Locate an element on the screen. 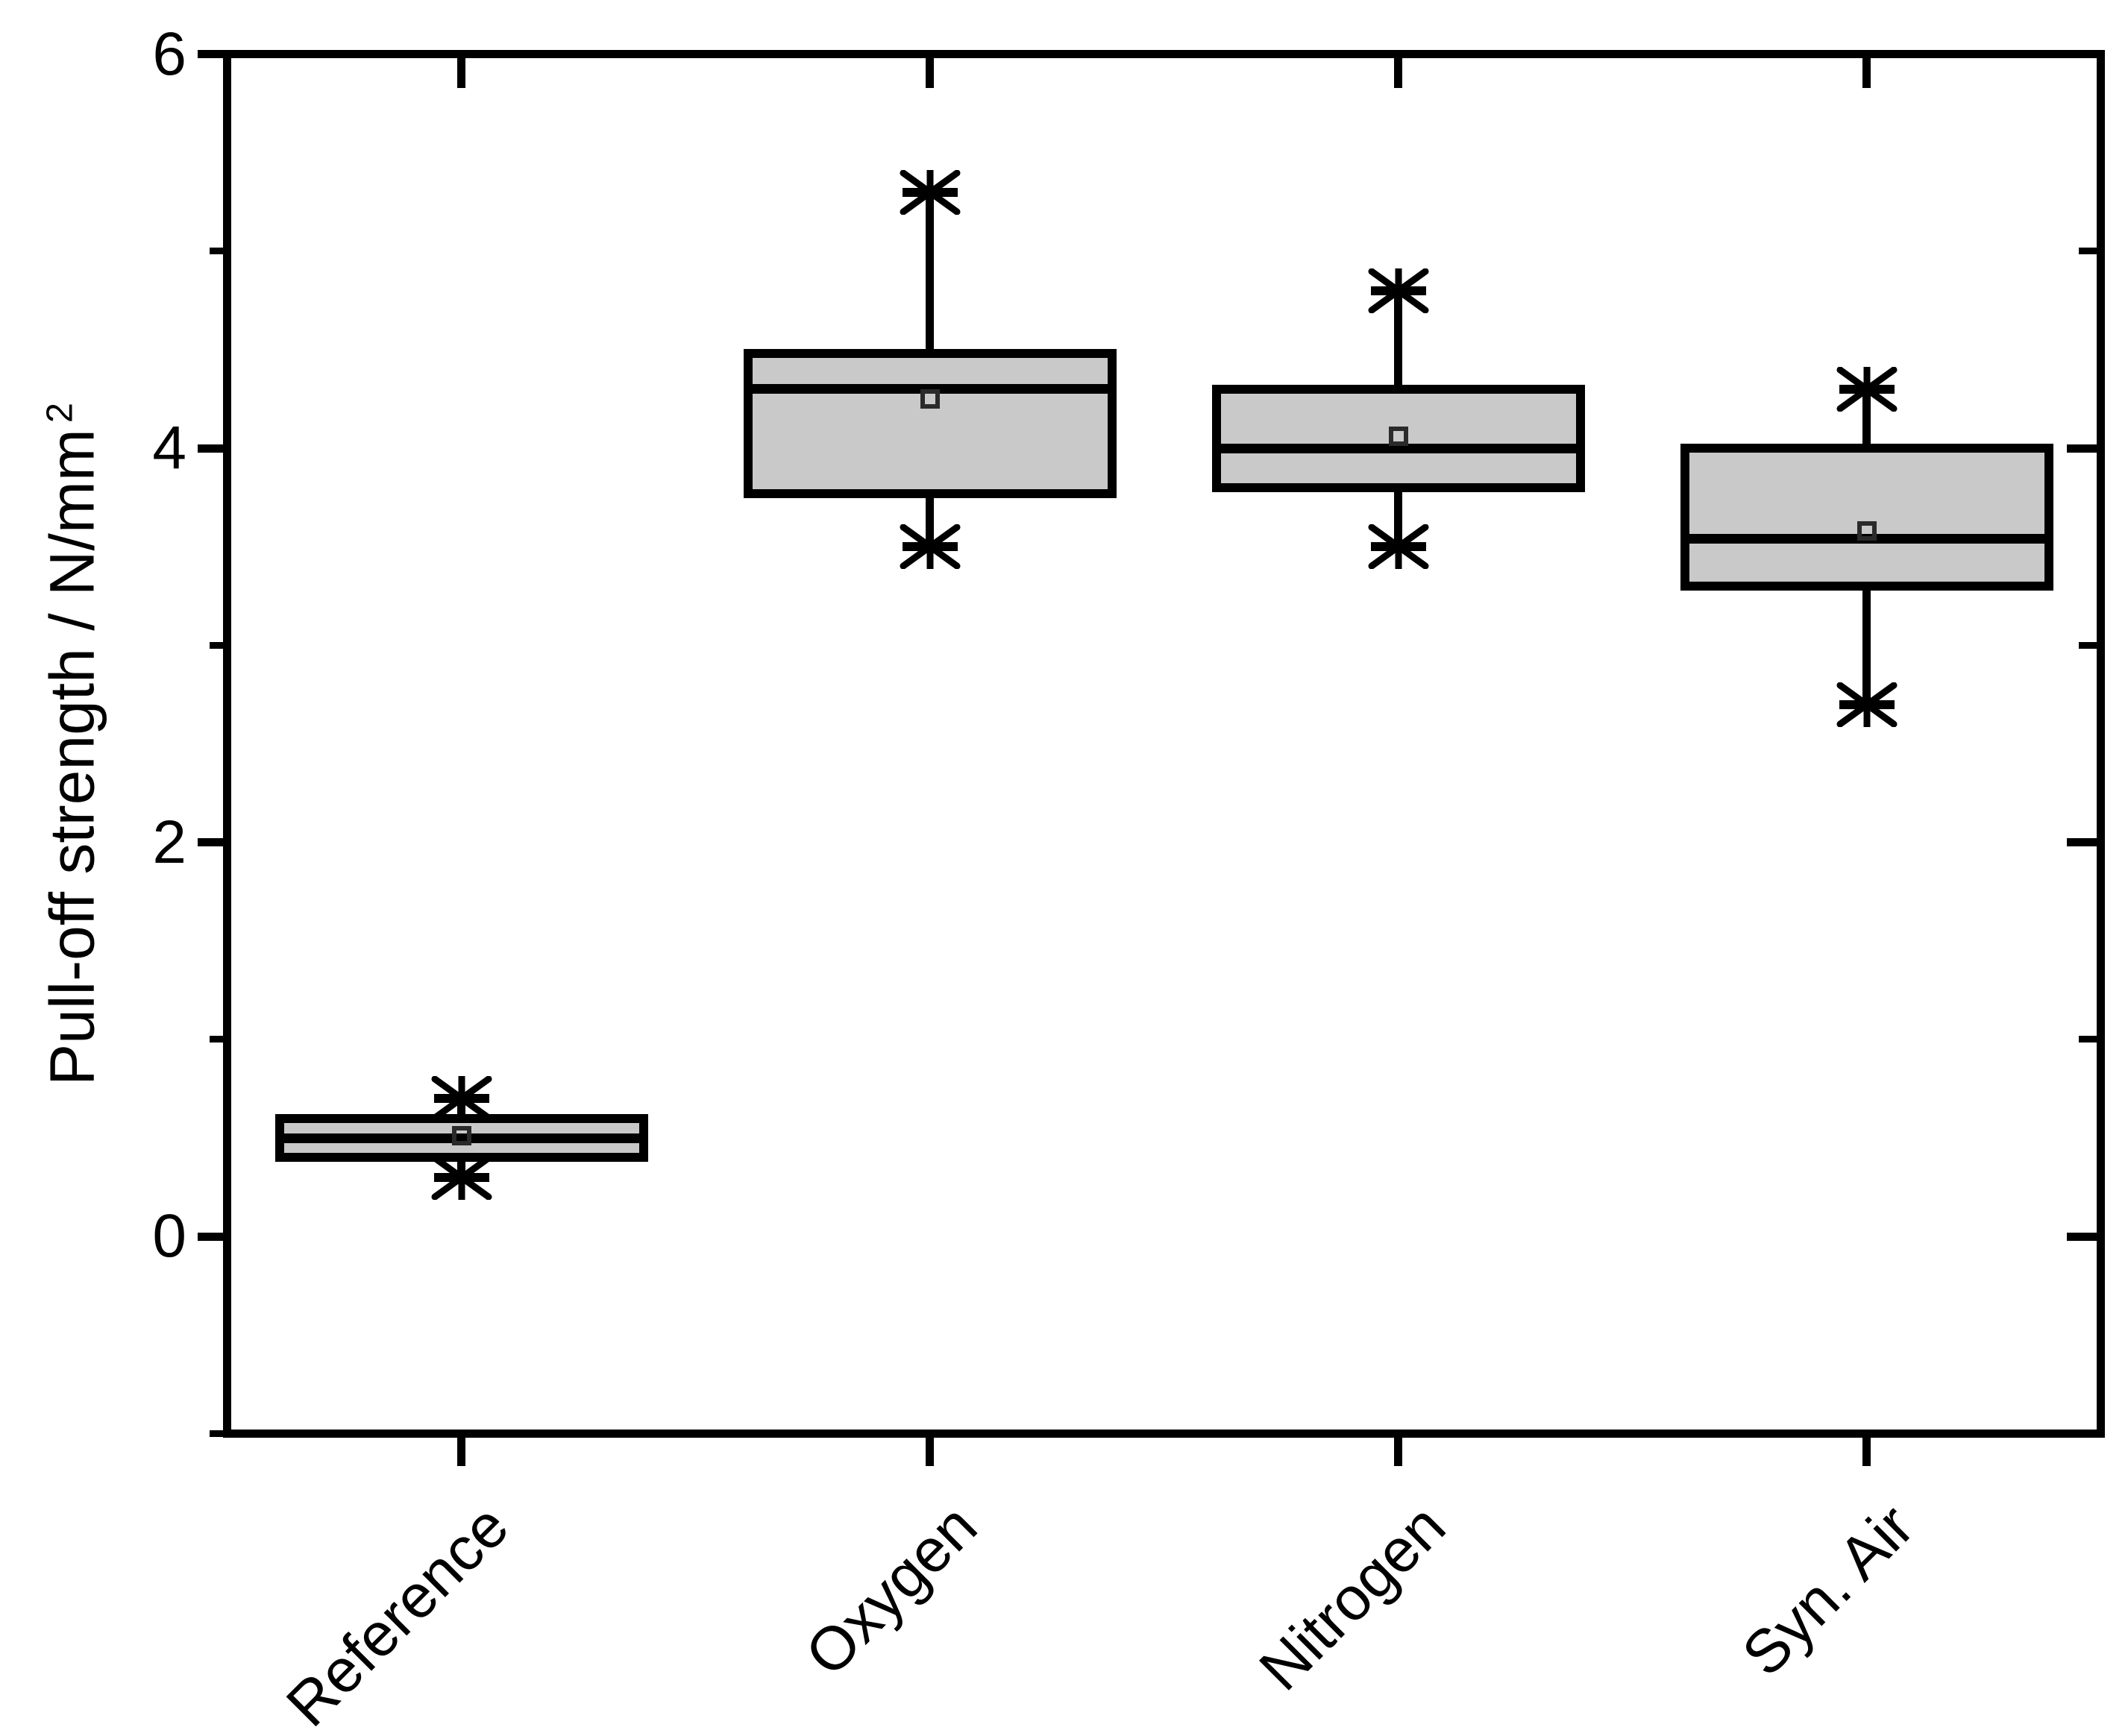 This screenshot has height=1736, width=2128. y-axis-title: Pull-off strength / N/mm2 is located at coordinates (73, 745).